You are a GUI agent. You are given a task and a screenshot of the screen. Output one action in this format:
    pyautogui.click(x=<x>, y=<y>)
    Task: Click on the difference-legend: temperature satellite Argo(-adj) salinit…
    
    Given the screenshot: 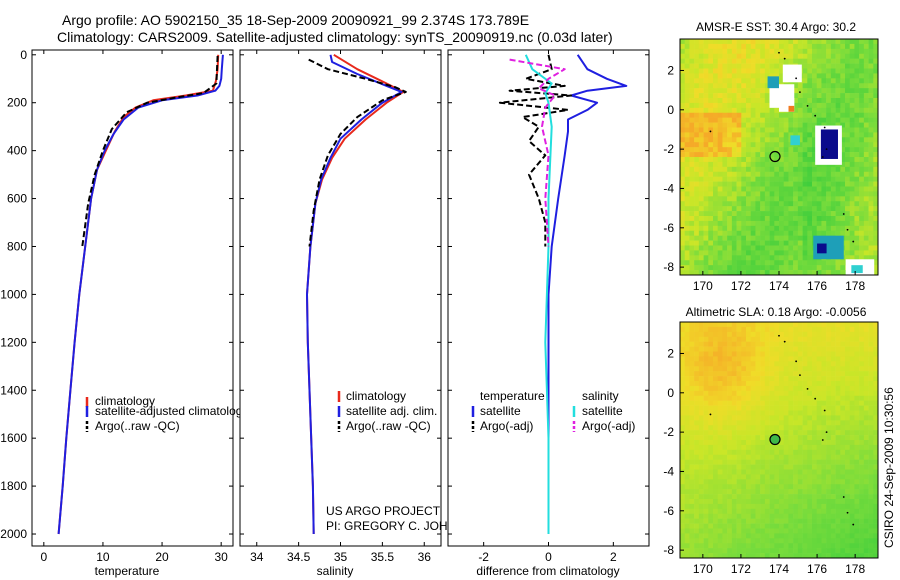 What is the action you would take?
    pyautogui.click(x=553, y=411)
    